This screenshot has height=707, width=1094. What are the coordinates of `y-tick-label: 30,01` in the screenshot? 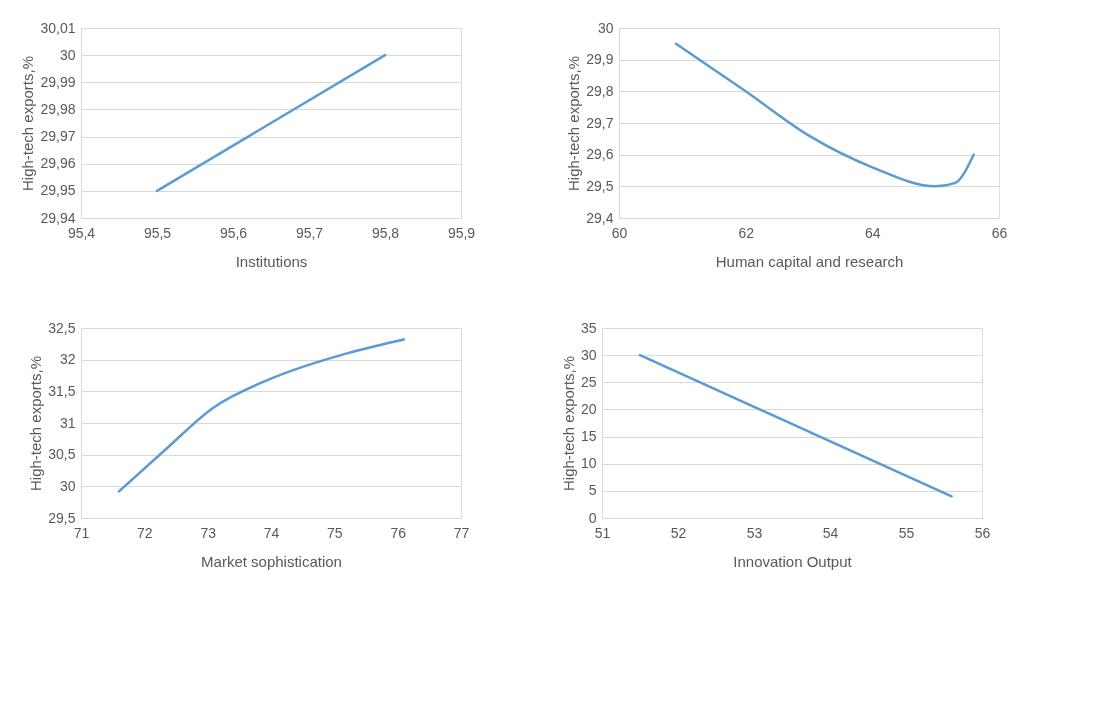 It's located at (58, 27).